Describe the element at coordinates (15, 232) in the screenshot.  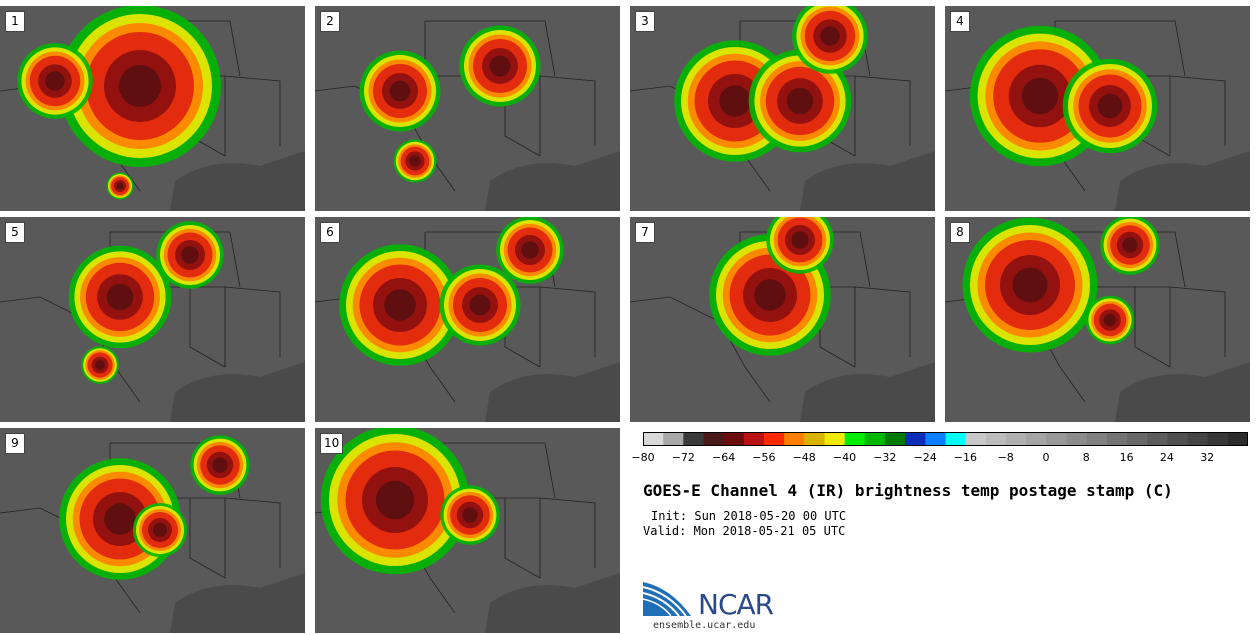
I see `member-number-label: 5` at that location.